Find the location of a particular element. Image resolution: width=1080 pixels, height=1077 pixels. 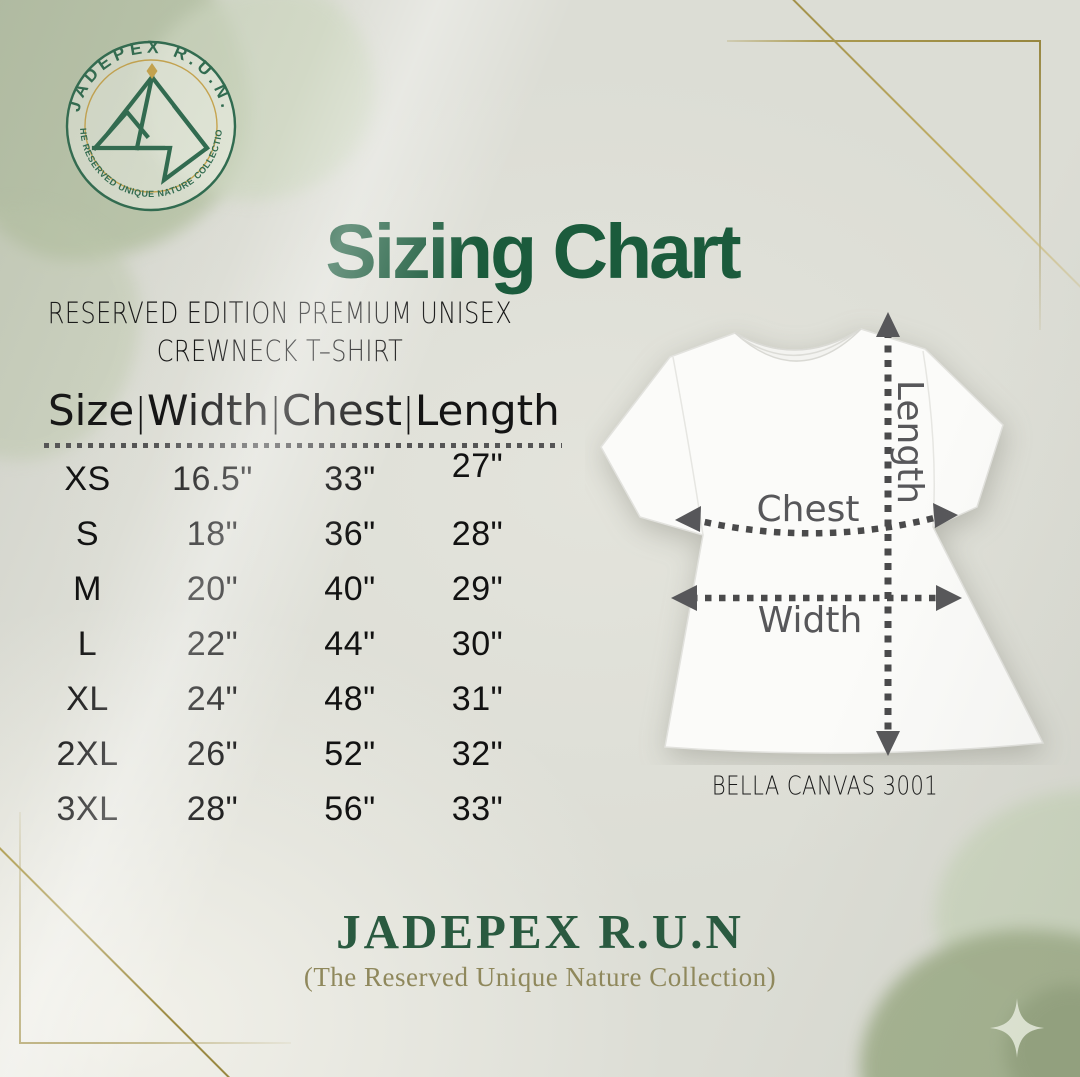

logo-gold-ring is located at coordinates (151, 126).